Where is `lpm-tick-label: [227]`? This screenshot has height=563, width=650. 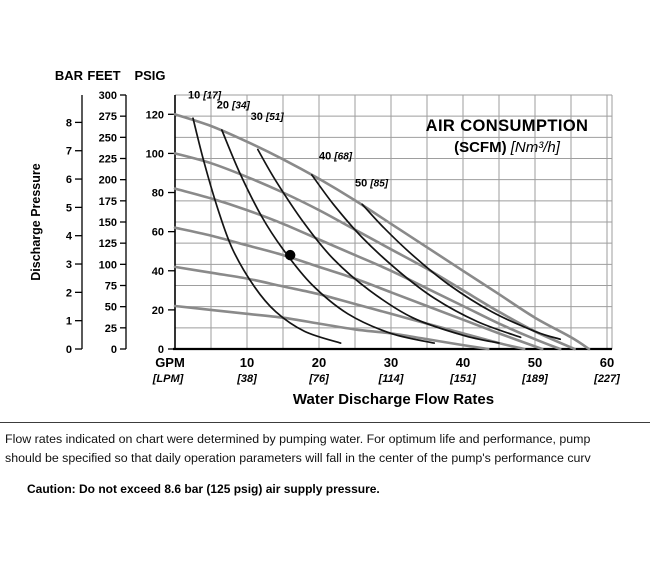
lpm-tick-label: [227] is located at coordinates (606, 379).